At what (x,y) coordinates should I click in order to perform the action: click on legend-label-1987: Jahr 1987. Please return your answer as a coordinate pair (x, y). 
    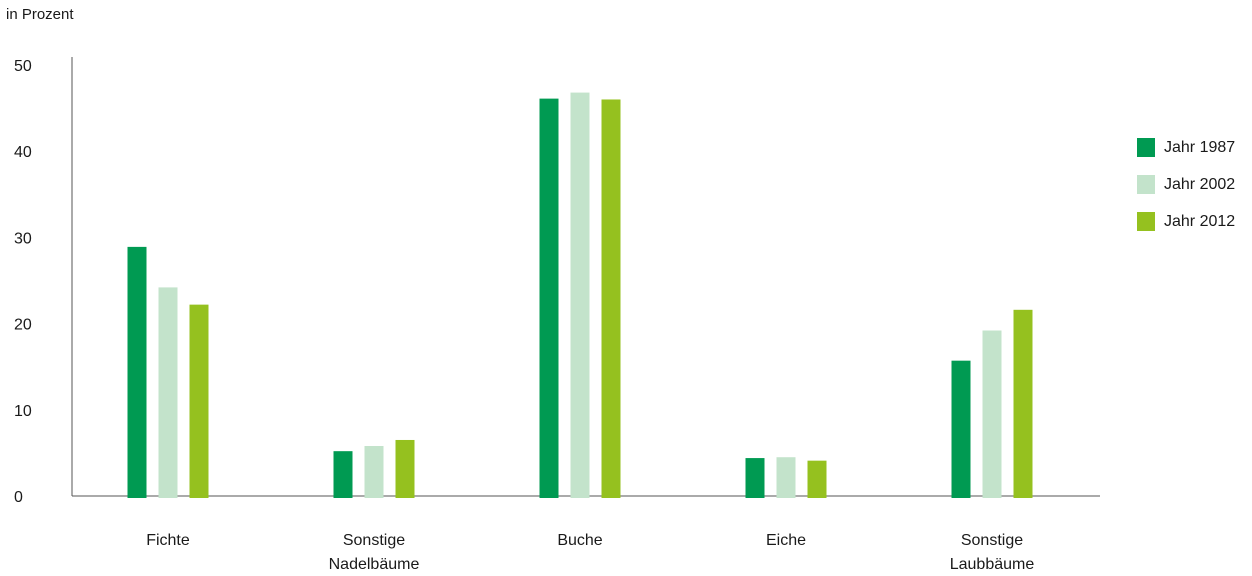
    Looking at the image, I should click on (1200, 147).